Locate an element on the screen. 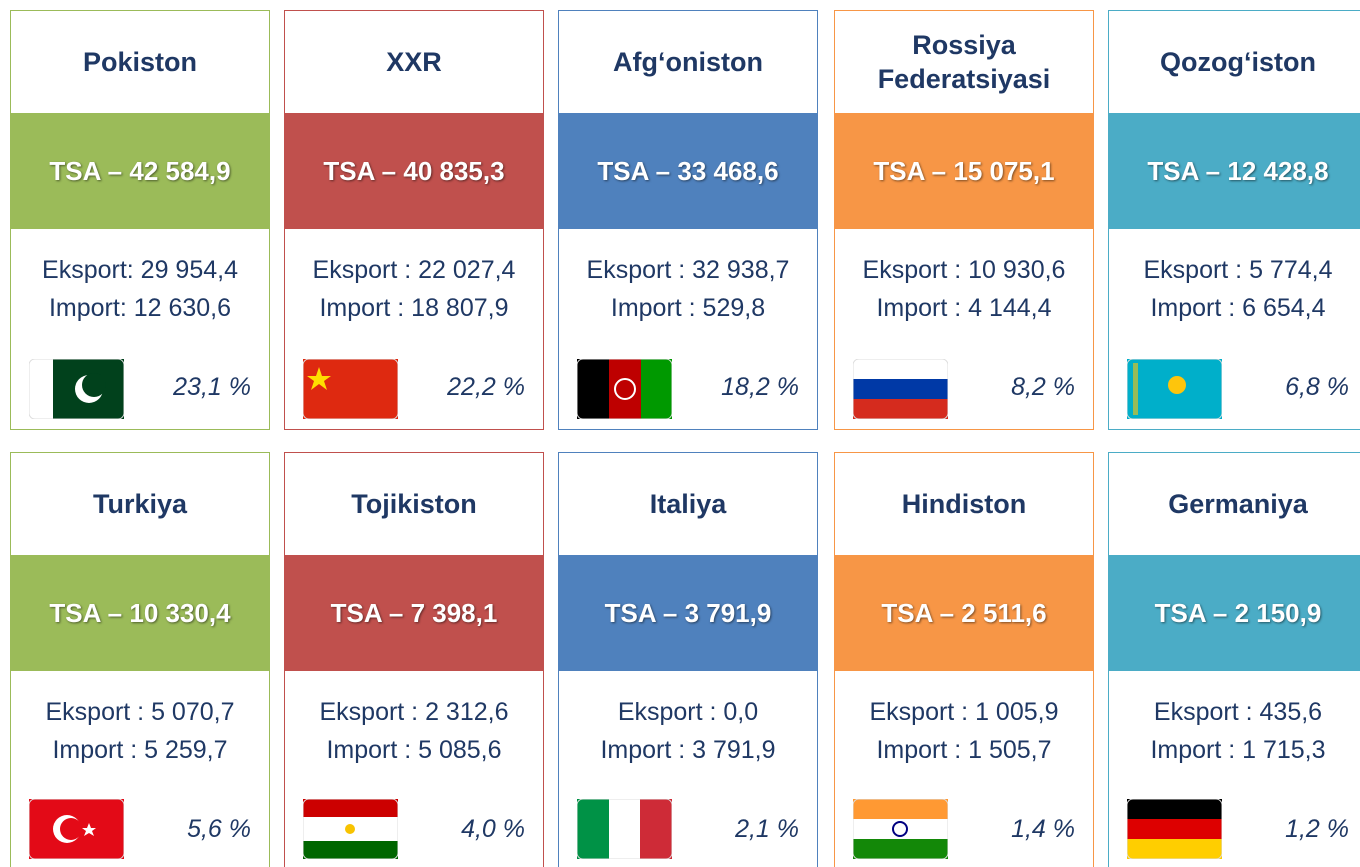 The height and width of the screenshot is (867, 1360). total-trade: TSA – 42 584,9 is located at coordinates (140, 171).